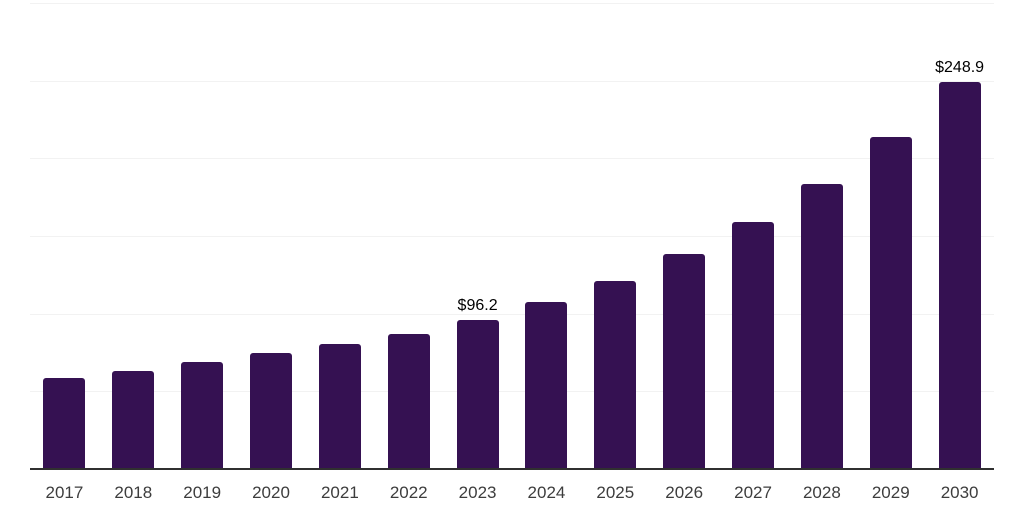 This screenshot has width=1024, height=512. What do you see at coordinates (271, 410) in the screenshot?
I see `bar-2020` at bounding box center [271, 410].